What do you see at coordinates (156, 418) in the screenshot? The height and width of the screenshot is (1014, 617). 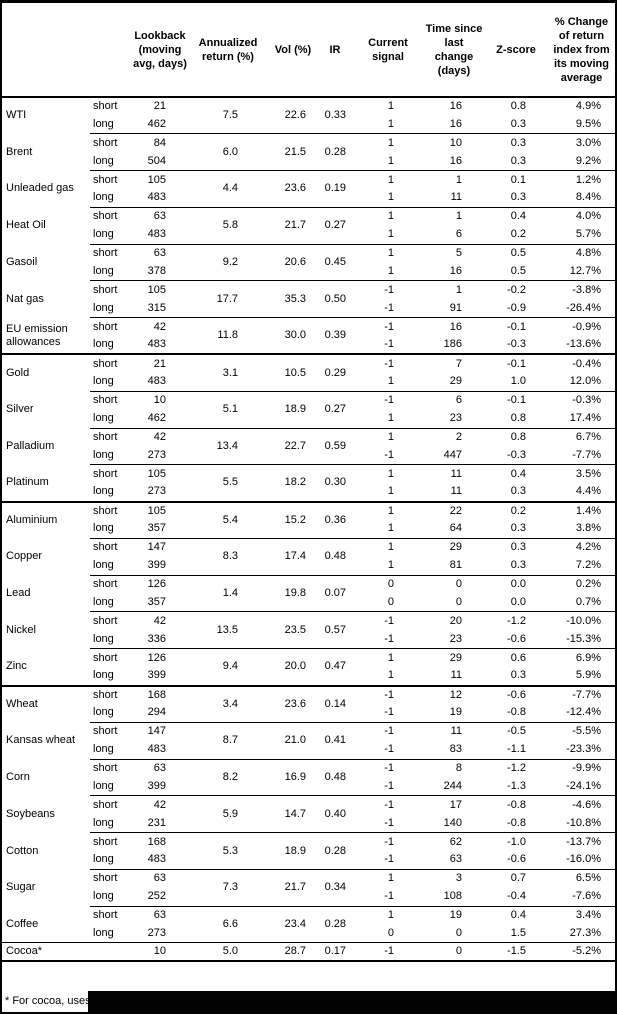 I see `cell-lookback: 462` at bounding box center [156, 418].